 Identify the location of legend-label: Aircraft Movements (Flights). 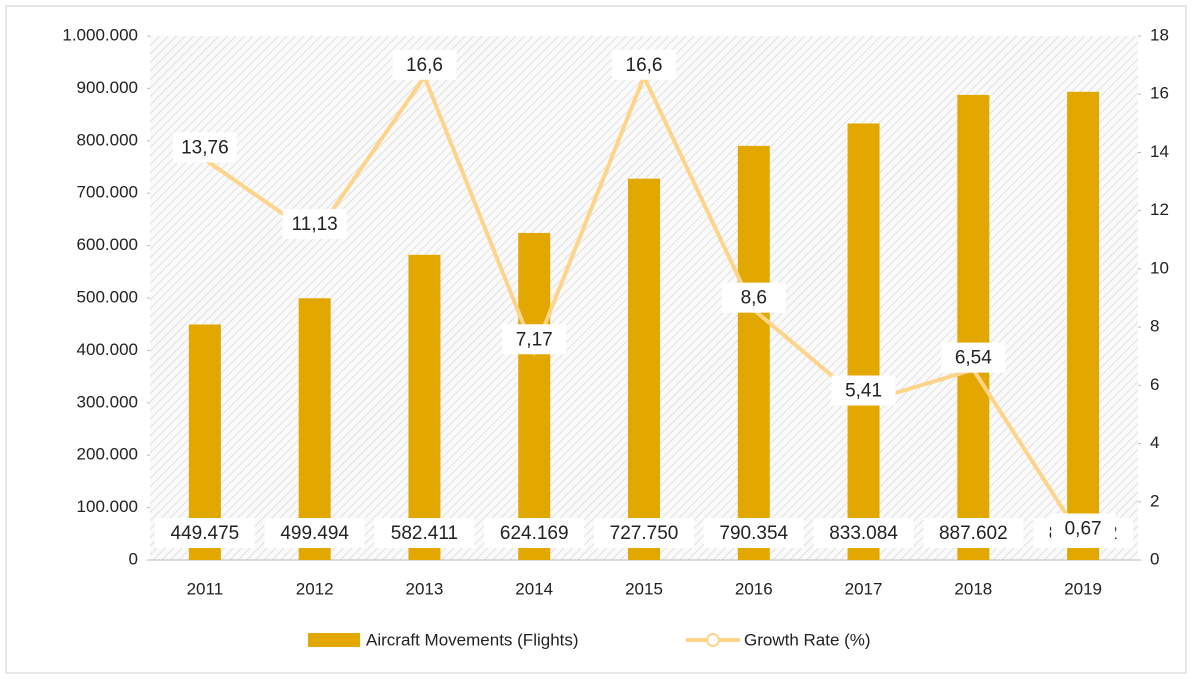
(472, 639).